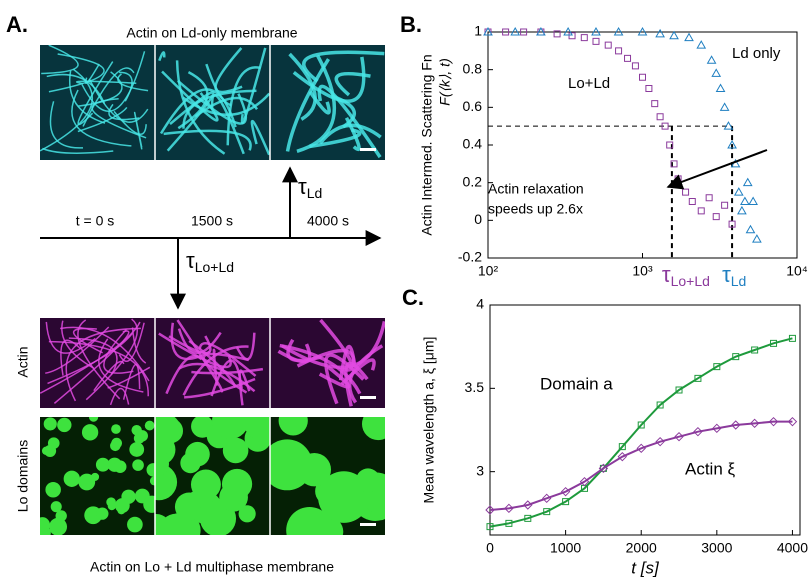  Describe the element at coordinates (212, 567) in the screenshot. I see `panel-caption: Actin on Lo + Ld multiphase membrane` at that location.